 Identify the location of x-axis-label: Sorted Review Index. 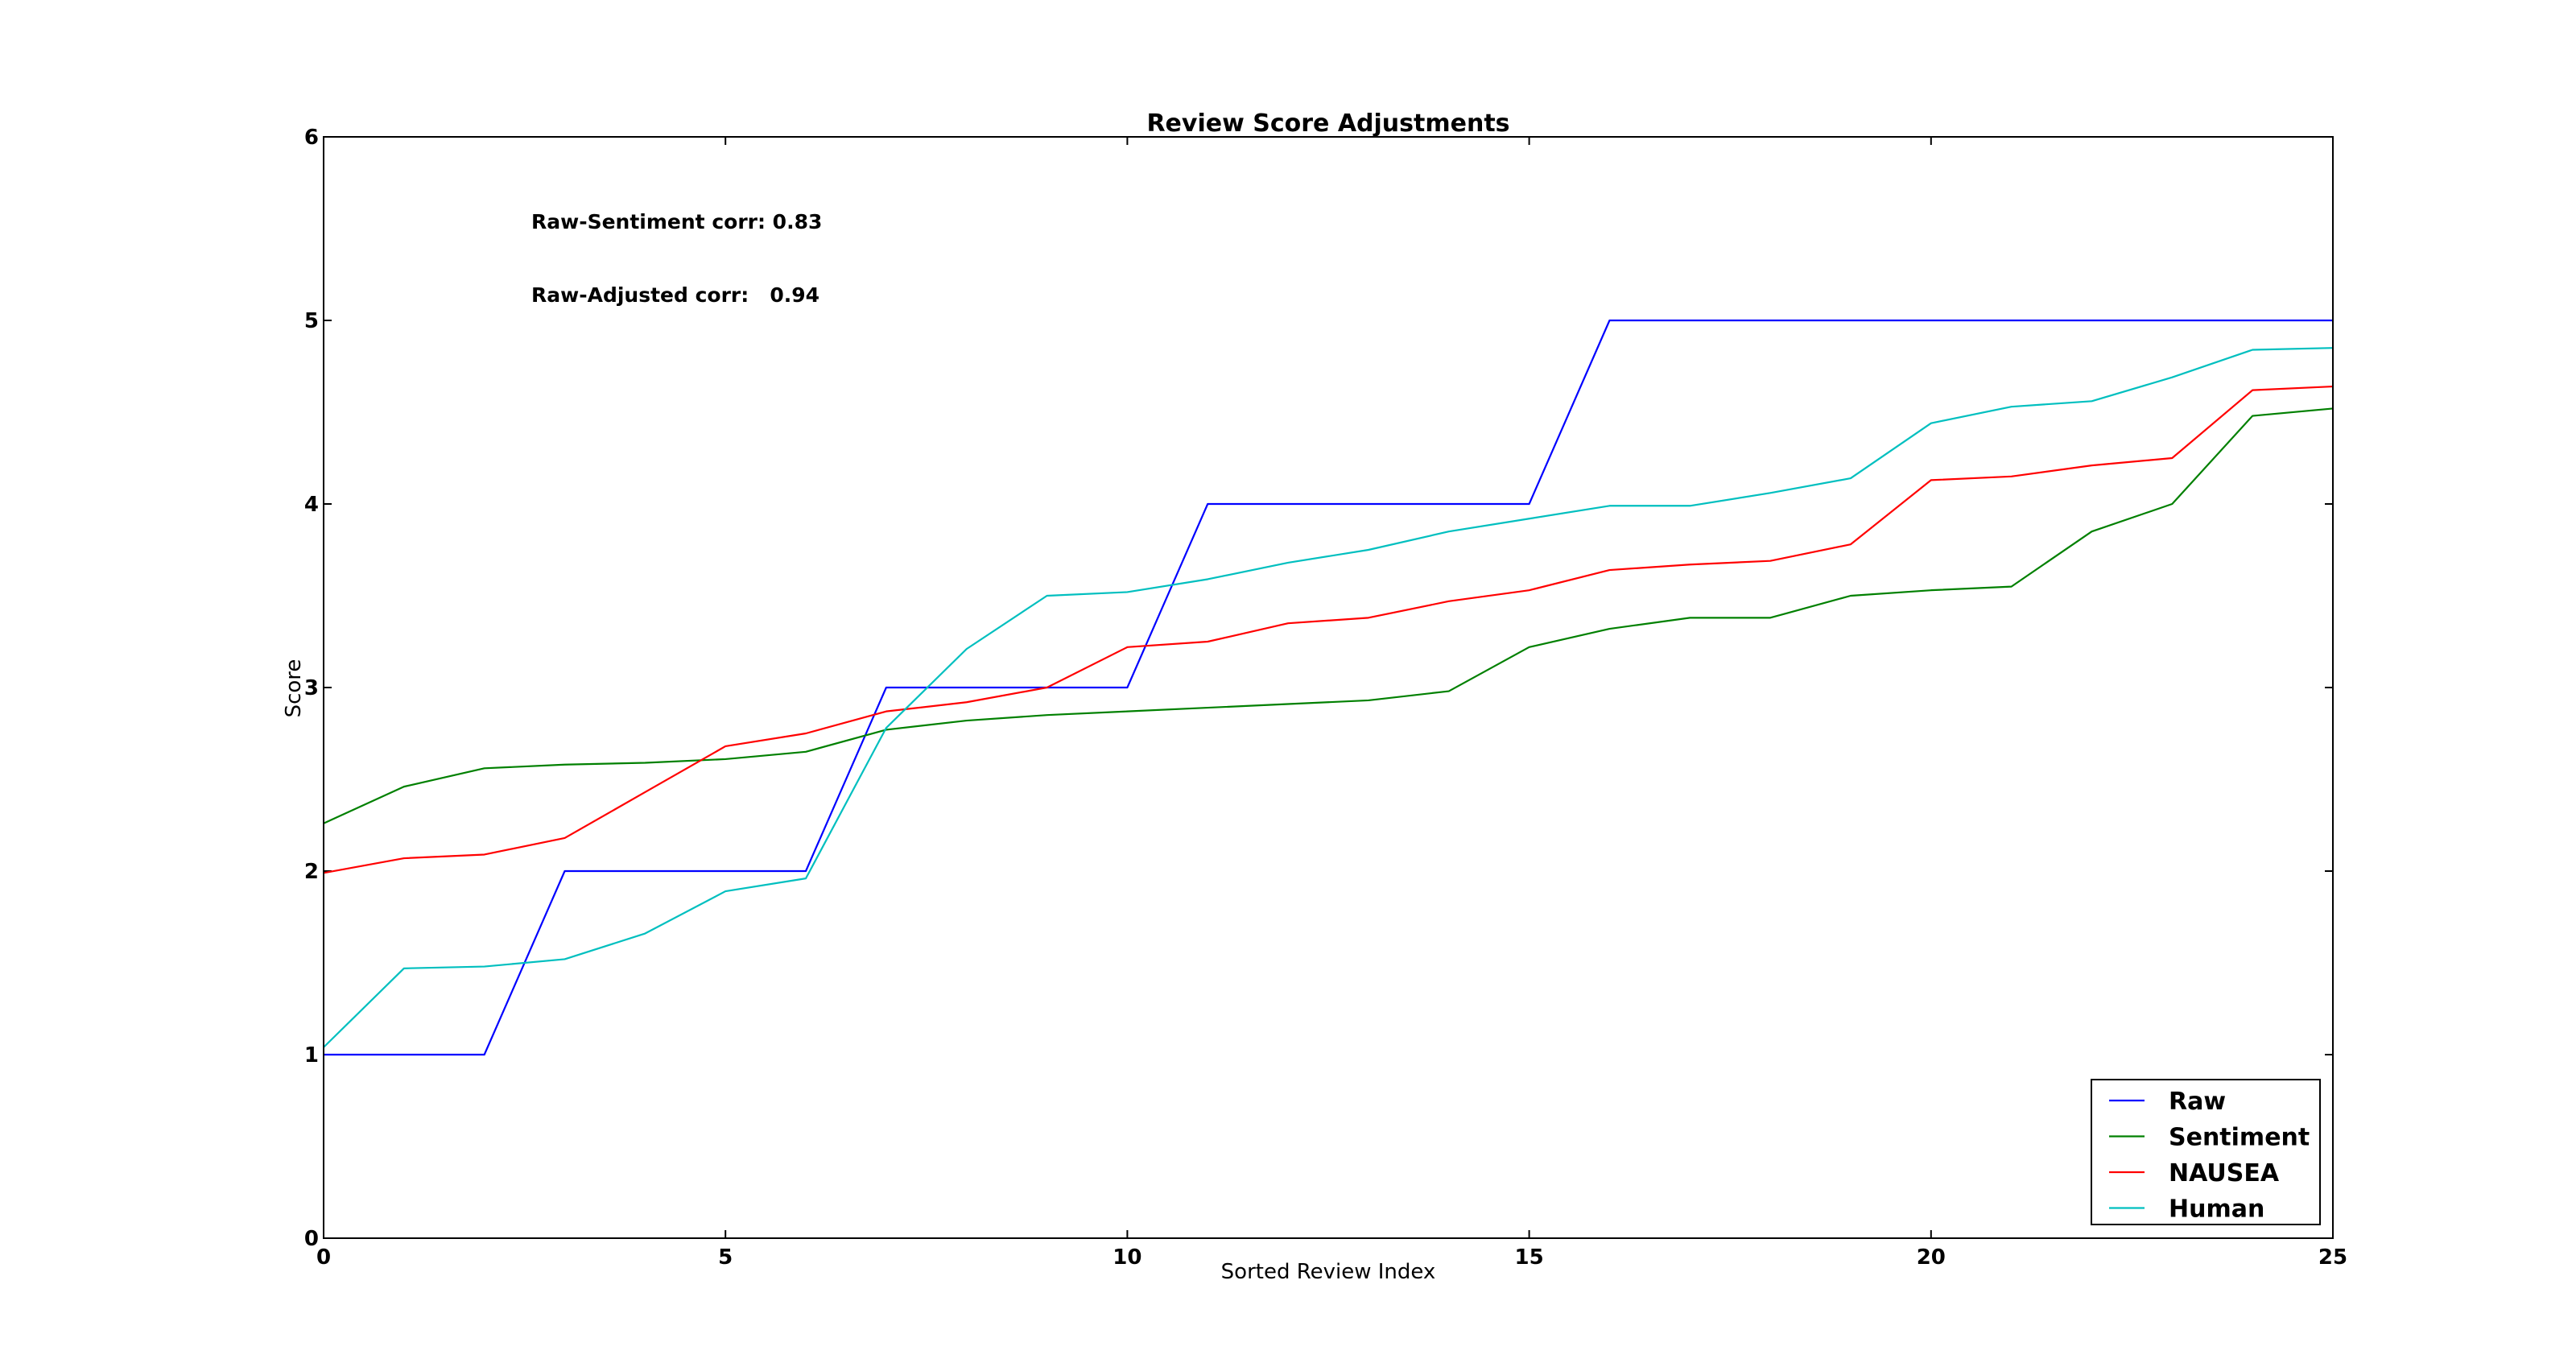
(1328, 1272).